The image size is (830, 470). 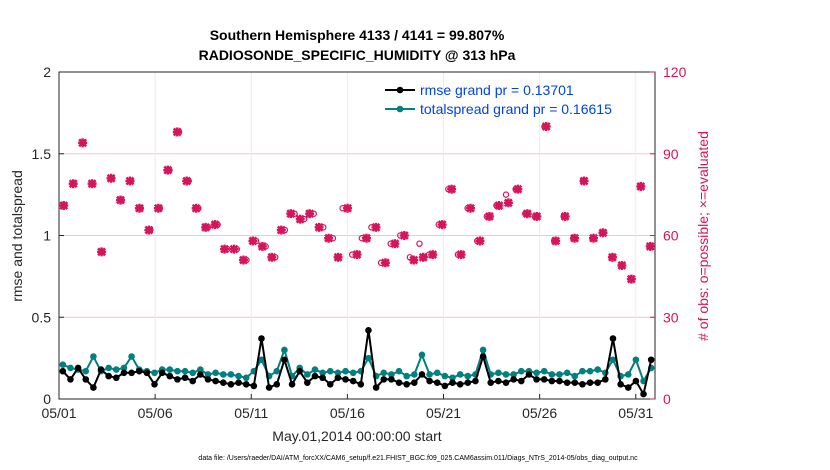 I want to click on x-tick-label: 05/11, so click(x=251, y=413).